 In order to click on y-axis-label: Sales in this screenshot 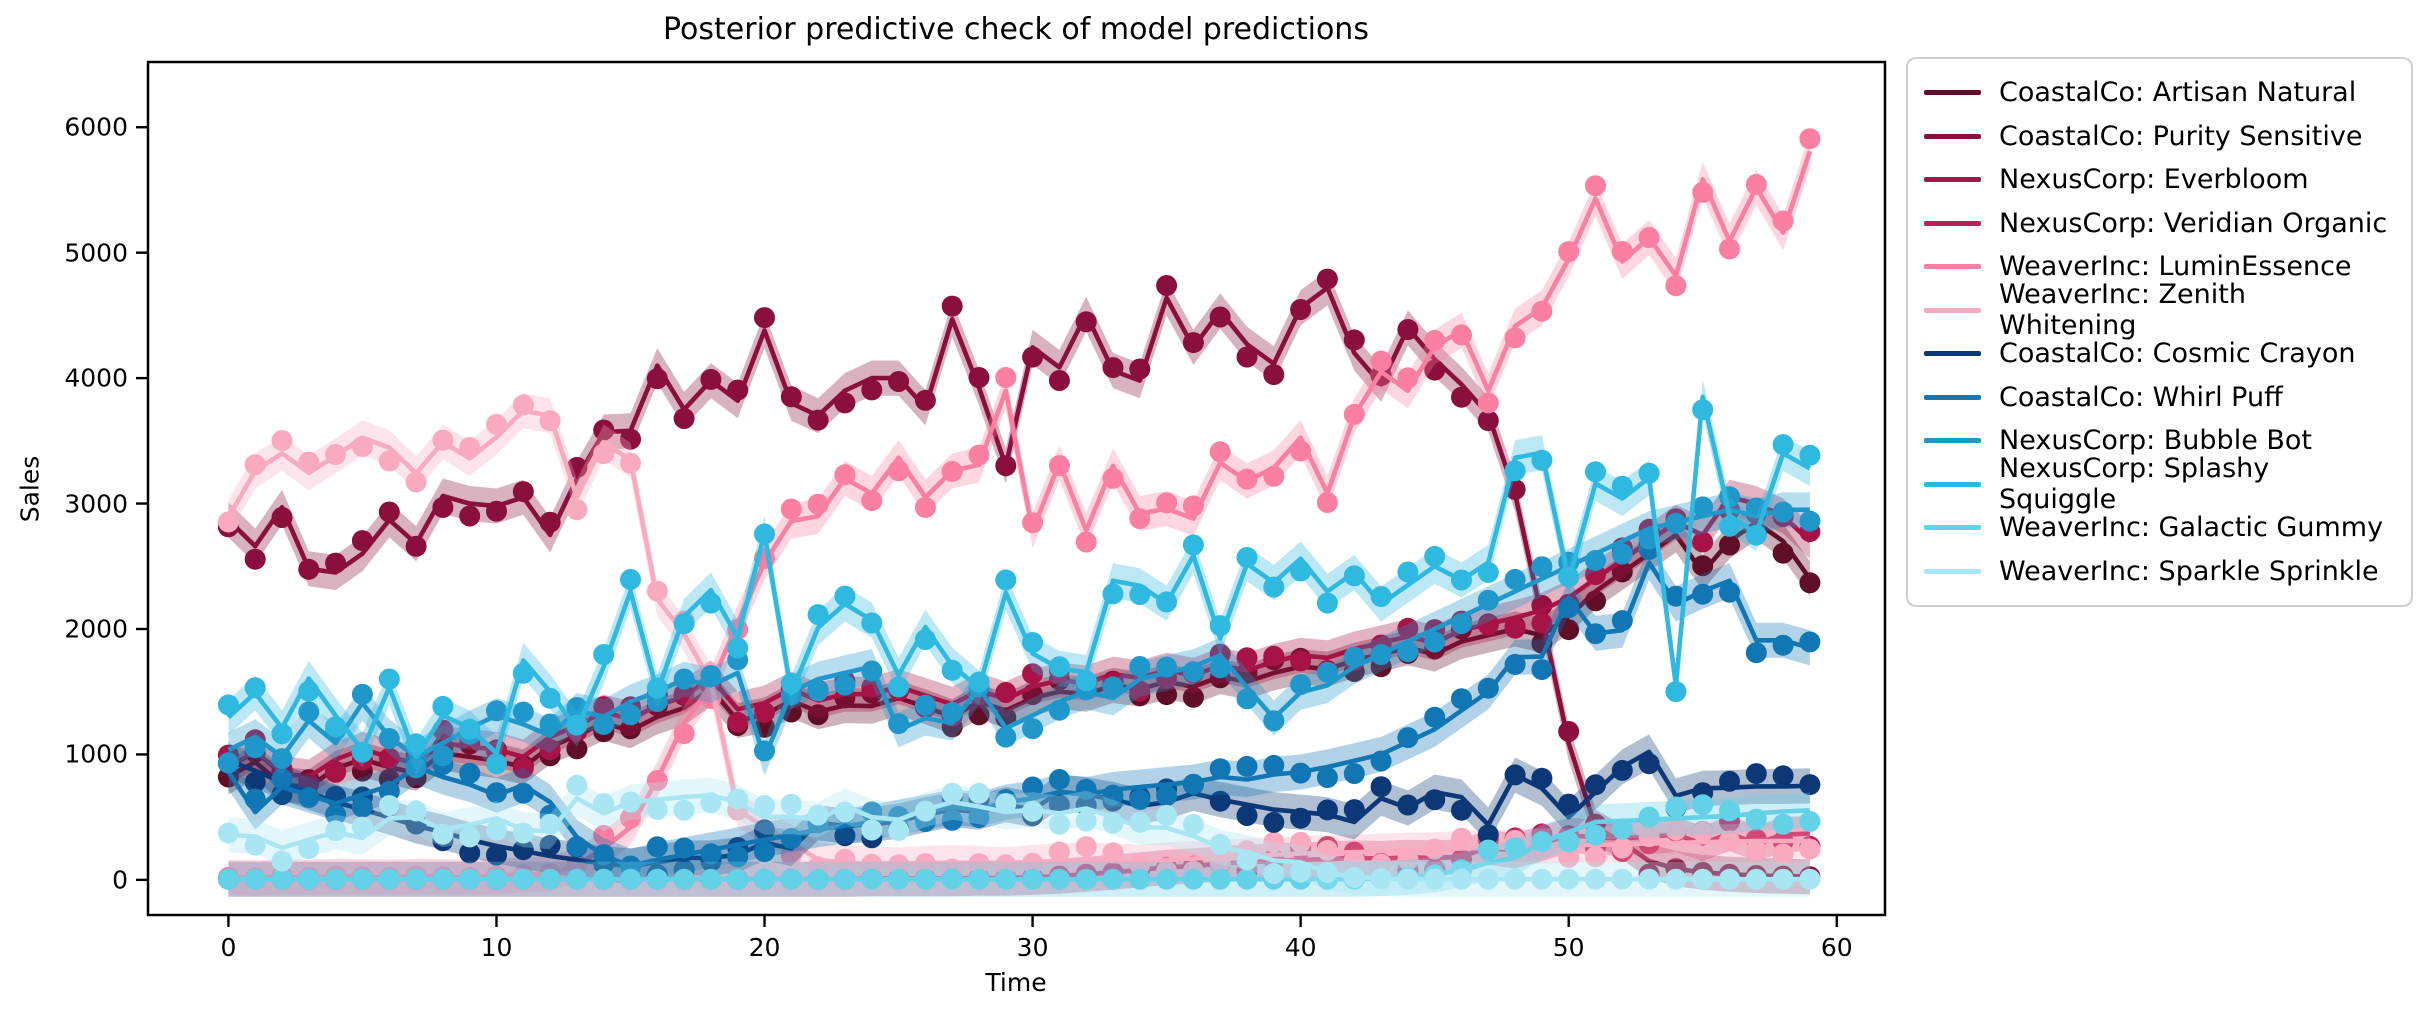, I will do `click(30, 489)`.